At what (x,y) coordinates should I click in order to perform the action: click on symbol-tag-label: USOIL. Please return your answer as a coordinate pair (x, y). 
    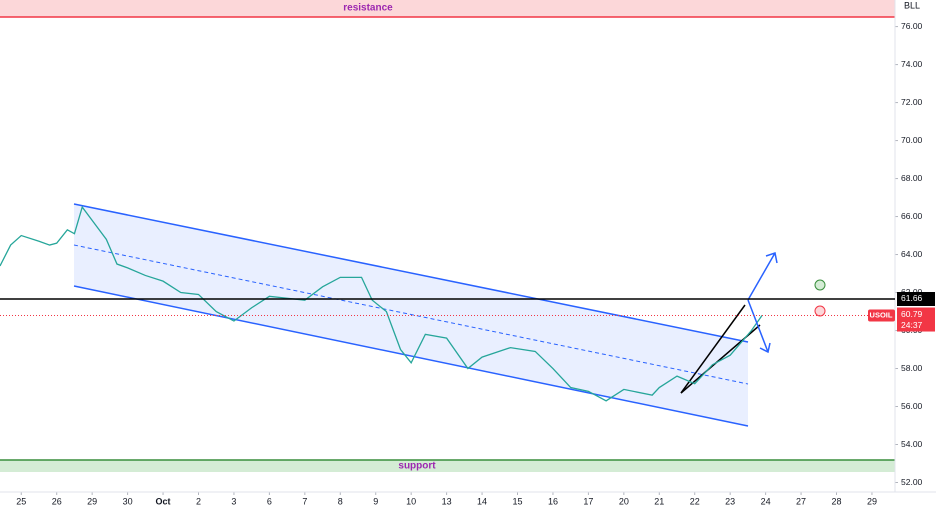
    Looking at the image, I should click on (881, 315).